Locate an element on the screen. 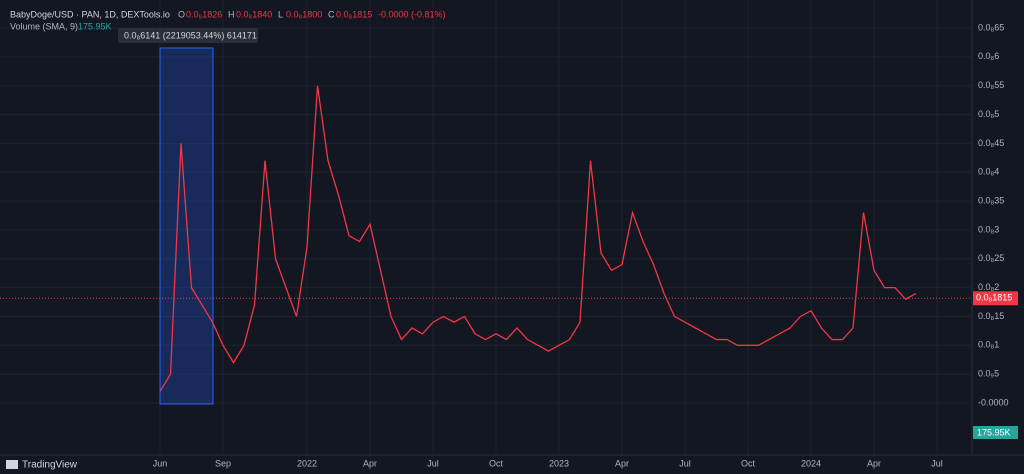  tooltip: 0.0₈6141 (2219053.44%) 614171 is located at coordinates (190, 35).